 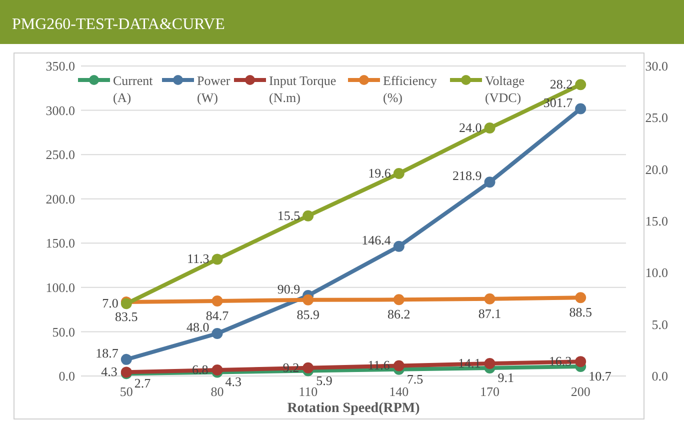 I want to click on legend-label: Efficiency (%), so click(x=410, y=89).